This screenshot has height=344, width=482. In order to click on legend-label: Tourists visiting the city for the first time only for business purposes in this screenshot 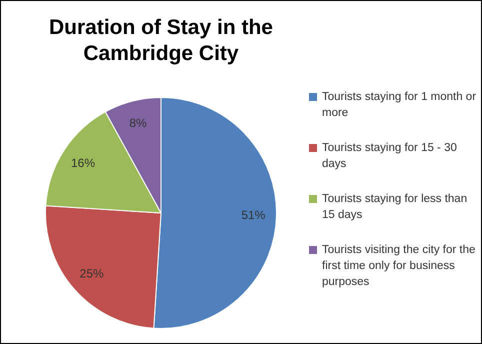, I will do `click(399, 266)`.